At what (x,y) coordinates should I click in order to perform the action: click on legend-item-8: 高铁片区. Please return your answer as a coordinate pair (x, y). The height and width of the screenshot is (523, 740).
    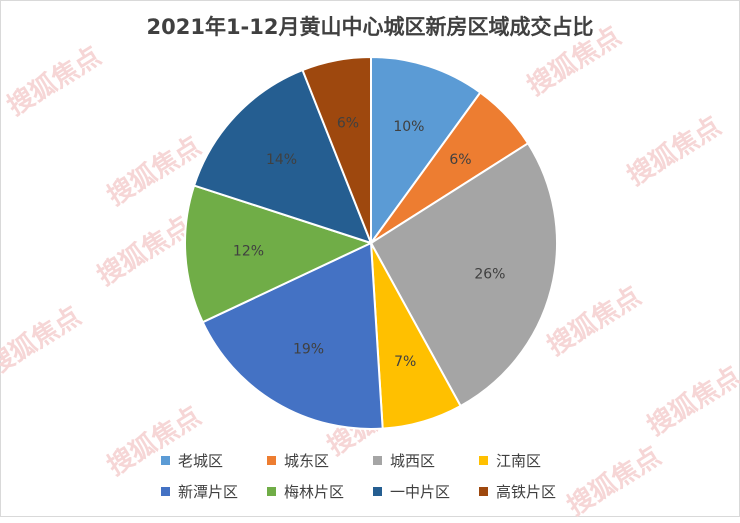
    Looking at the image, I should click on (529, 491).